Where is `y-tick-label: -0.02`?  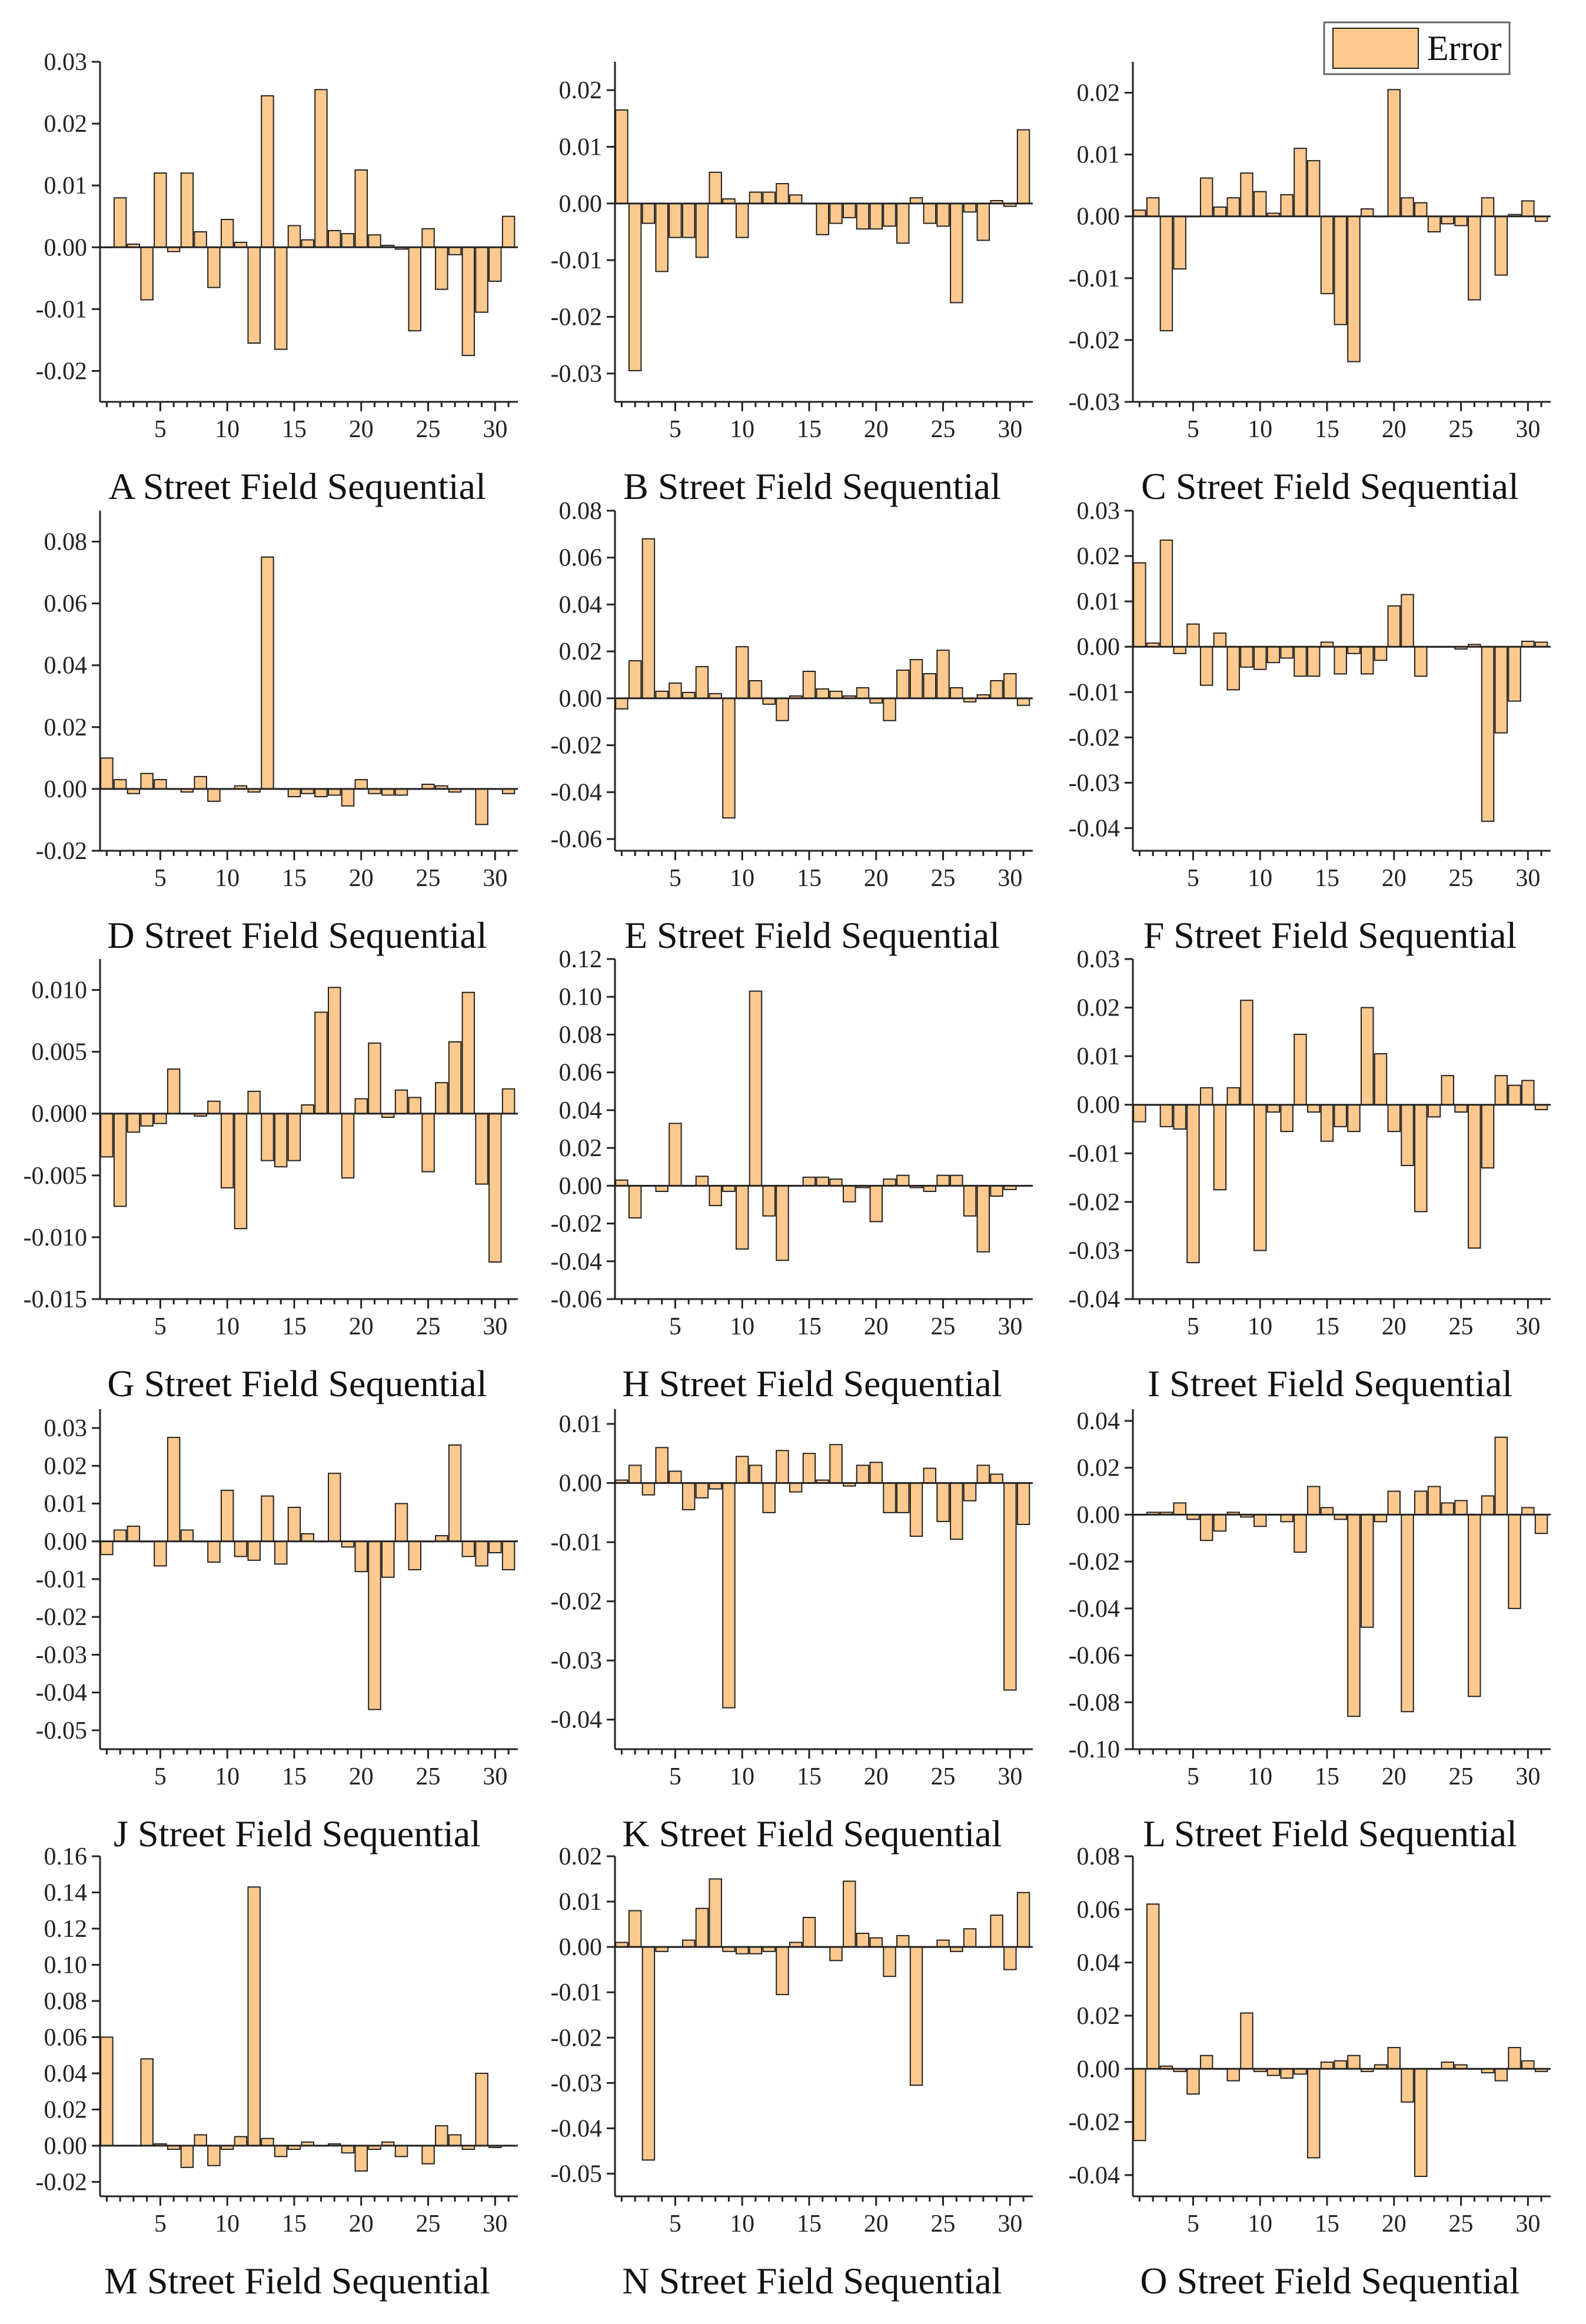
y-tick-label: -0.02 is located at coordinates (62, 1618).